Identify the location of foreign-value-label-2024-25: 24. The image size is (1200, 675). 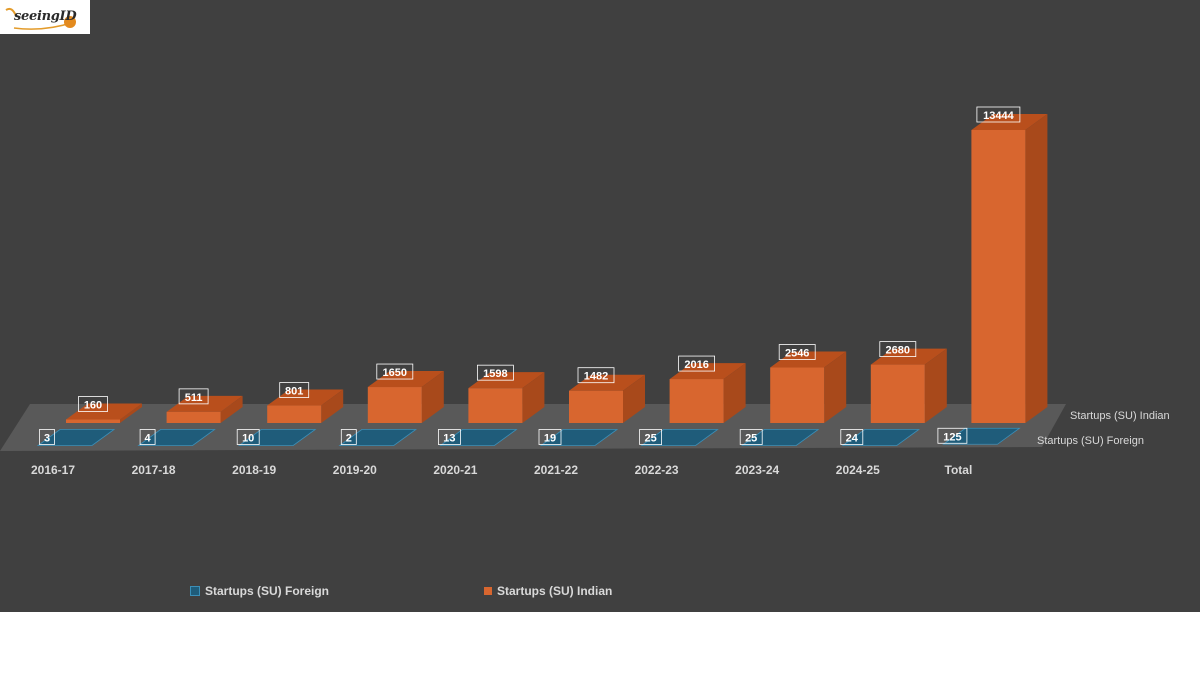
(852, 439).